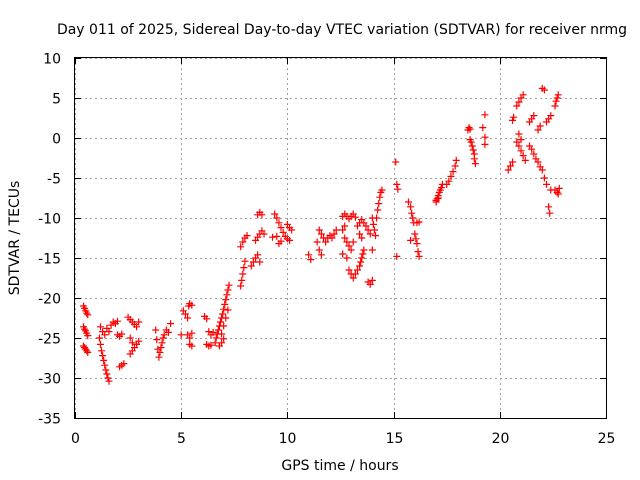 This screenshot has width=640, height=480. Describe the element at coordinates (181, 439) in the screenshot. I see `x-tick-label: 5` at that location.